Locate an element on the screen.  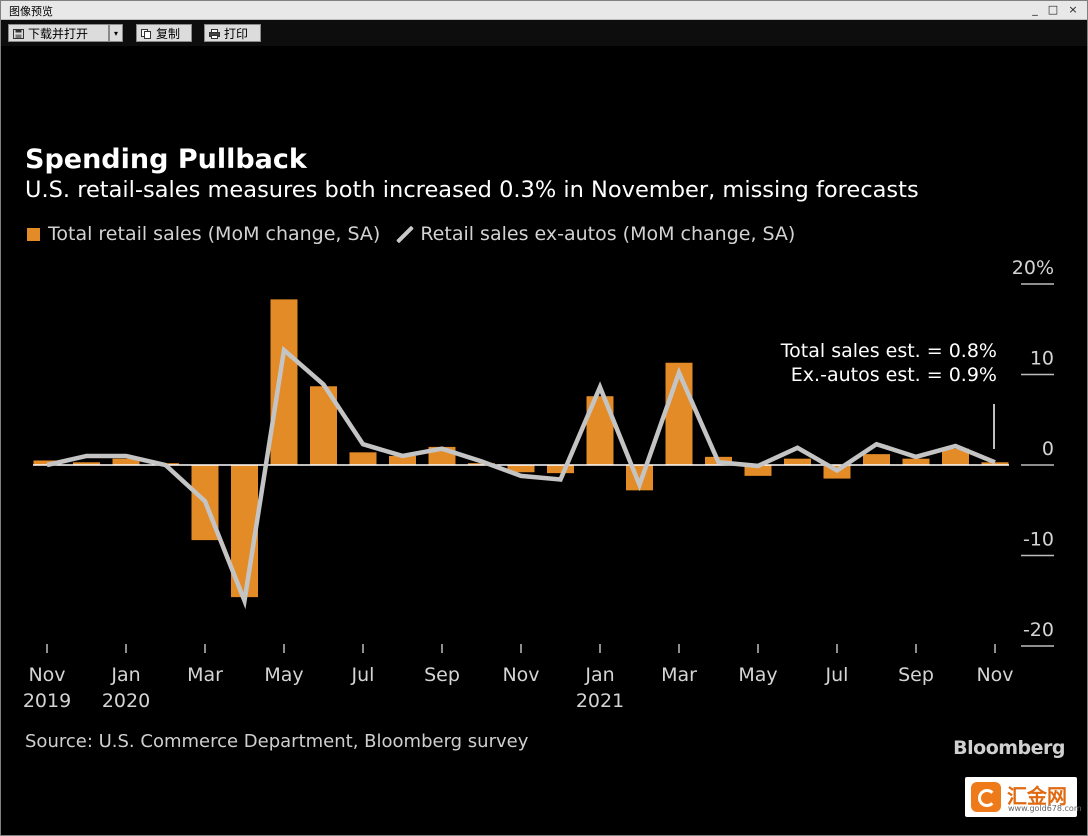
y-tick-label-10: 10 is located at coordinates (1042, 359).